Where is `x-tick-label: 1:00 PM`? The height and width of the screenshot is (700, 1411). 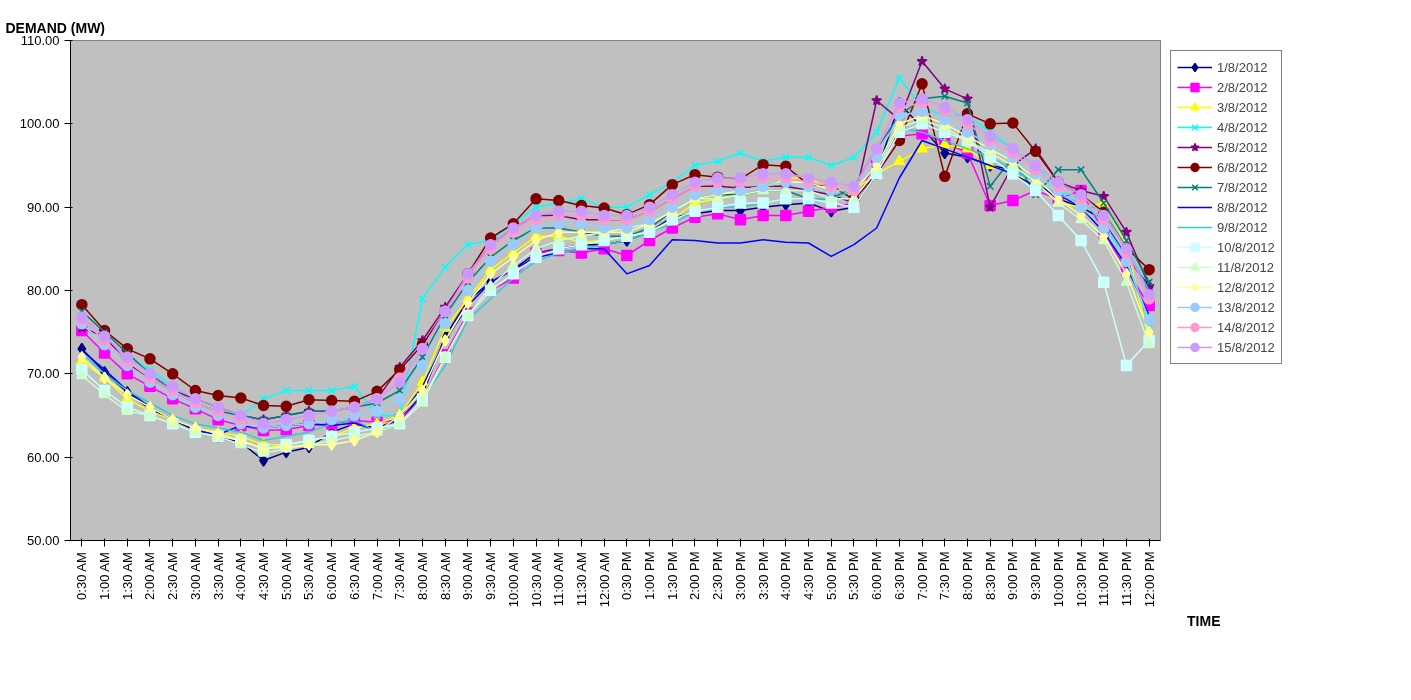
x-tick-label: 1:00 PM is located at coordinates (650, 575).